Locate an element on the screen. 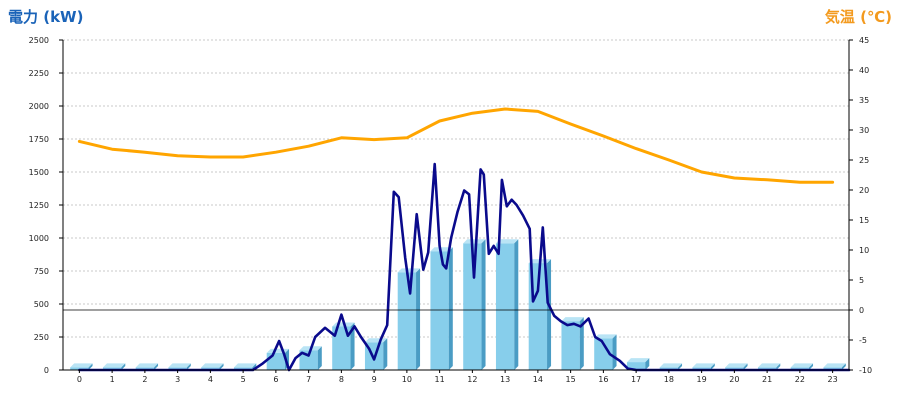 The height and width of the screenshot is (400, 900). left-tick-label: 1750 is located at coordinates (39, 139).